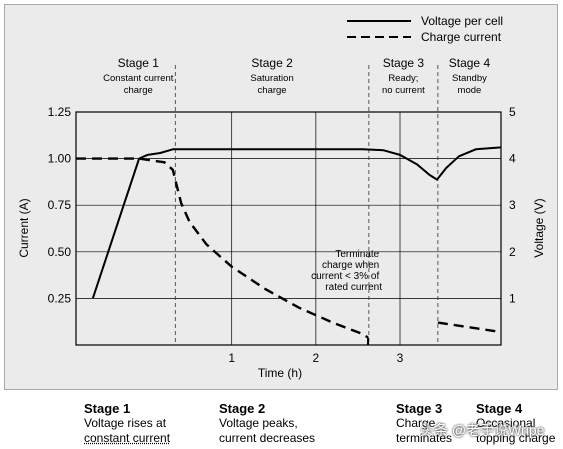  I want to click on annotation-line: current < 3% of, so click(345, 276).